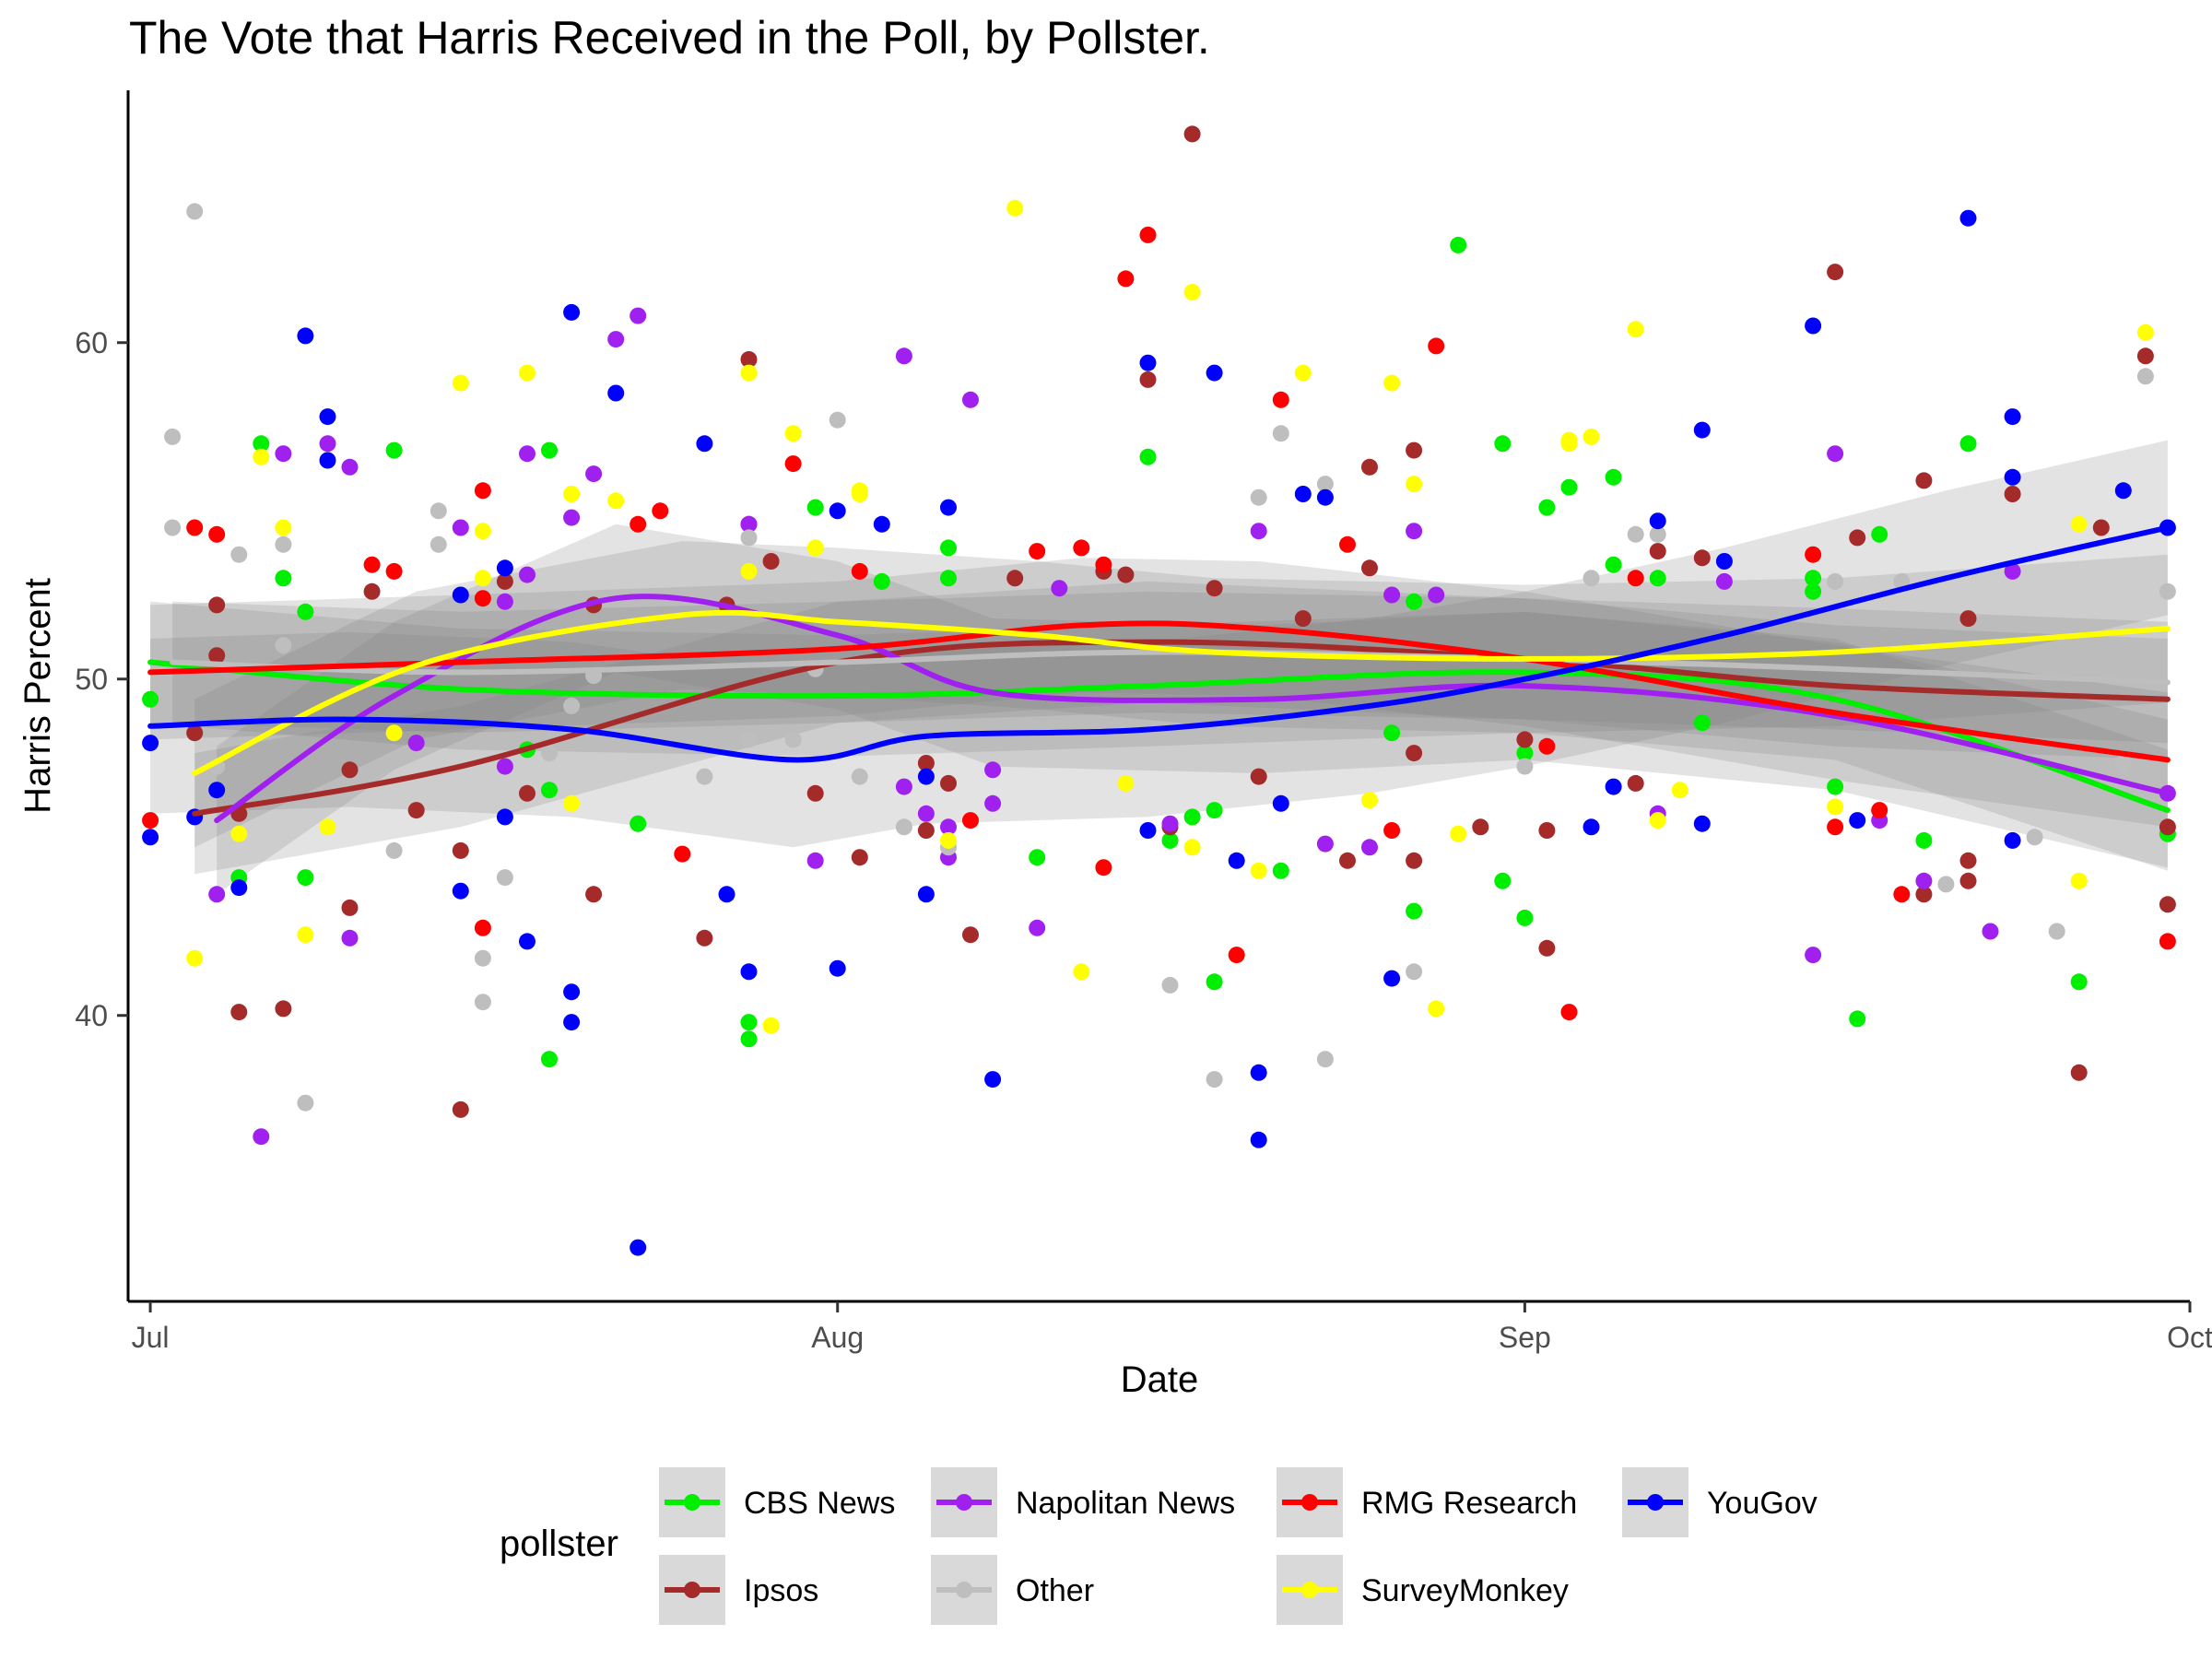  What do you see at coordinates (91, 1015) in the screenshot?
I see `y-tick-label: 40` at bounding box center [91, 1015].